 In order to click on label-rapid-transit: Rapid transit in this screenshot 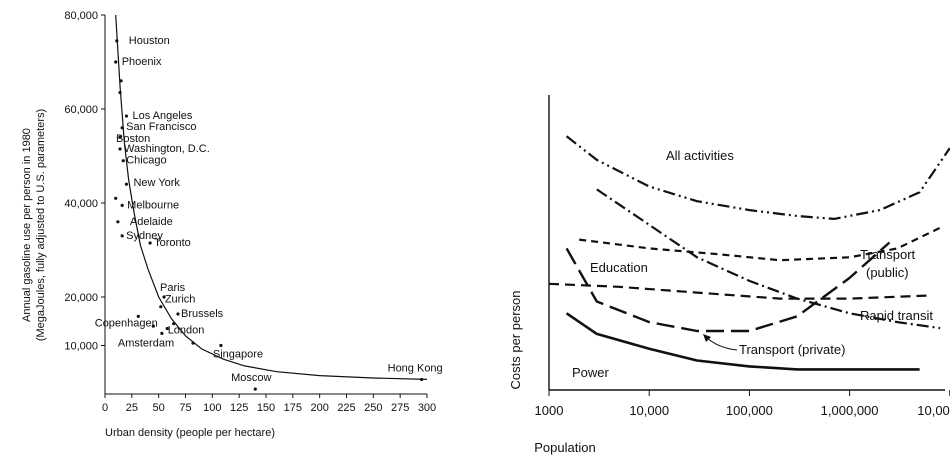, I will do `click(896, 315)`.